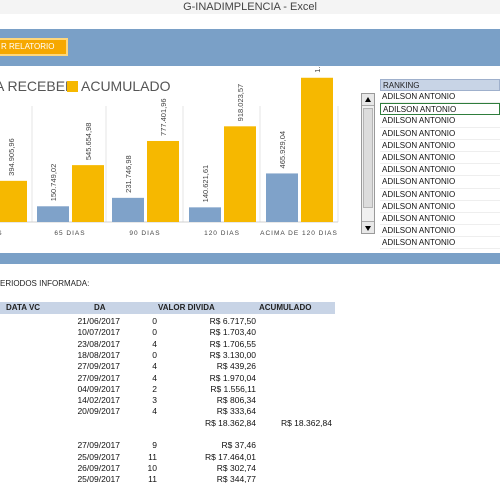 The height and width of the screenshot is (500, 500). I want to click on ranking-header: RANKING, so click(440, 85).